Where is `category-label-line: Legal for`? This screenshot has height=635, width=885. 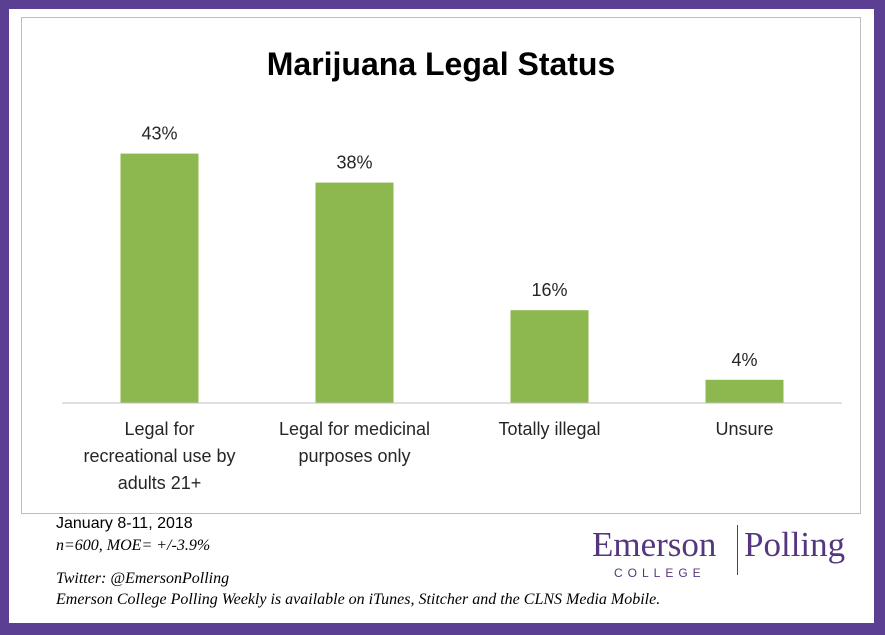
category-label-line: Legal for is located at coordinates (159, 429).